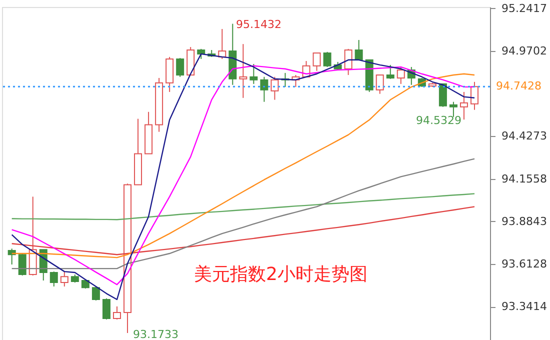  I want to click on y-tick-label: 94.1558, so click(524, 179).